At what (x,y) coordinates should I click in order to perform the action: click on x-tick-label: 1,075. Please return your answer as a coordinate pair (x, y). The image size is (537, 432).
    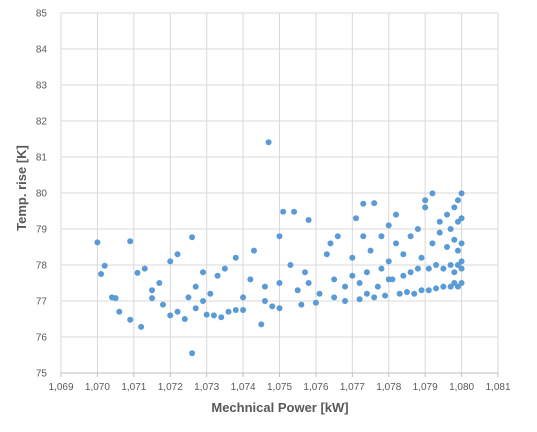
    Looking at the image, I should click on (279, 387).